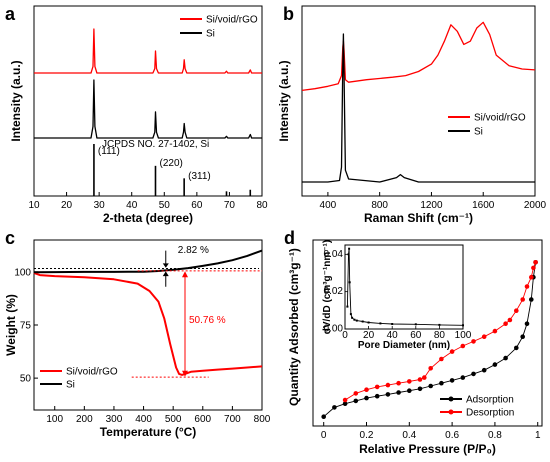 This screenshot has height=462, width=550. Describe the element at coordinates (34, 205) in the screenshot. I see `panel-a-xtick-label: 10` at that location.